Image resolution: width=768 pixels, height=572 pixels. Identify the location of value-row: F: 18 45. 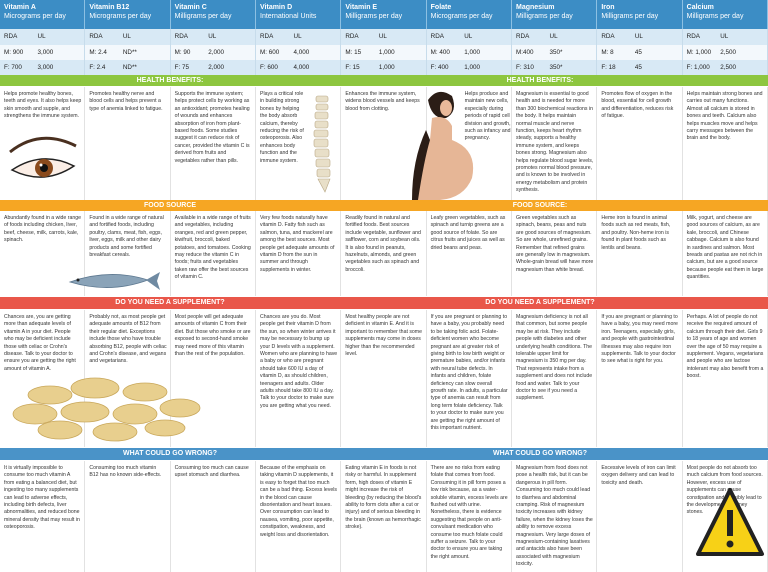
(640, 67).